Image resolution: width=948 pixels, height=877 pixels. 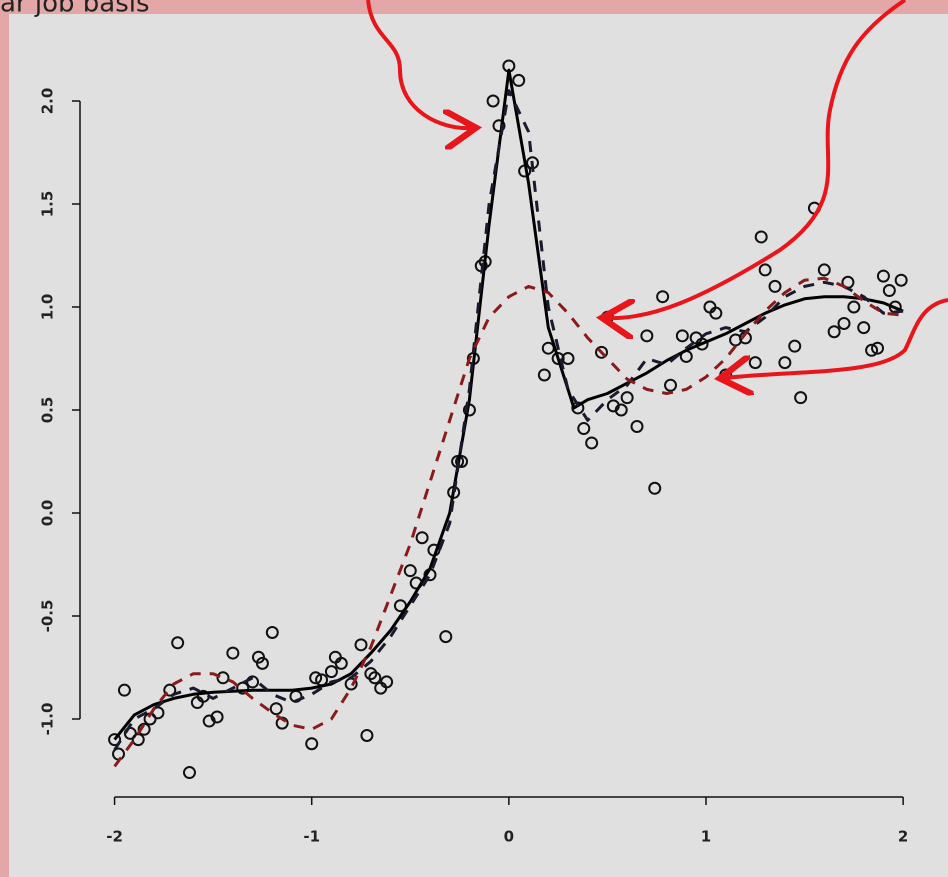 What do you see at coordinates (48, 101) in the screenshot?
I see `y-tick-label: 2.0` at bounding box center [48, 101].